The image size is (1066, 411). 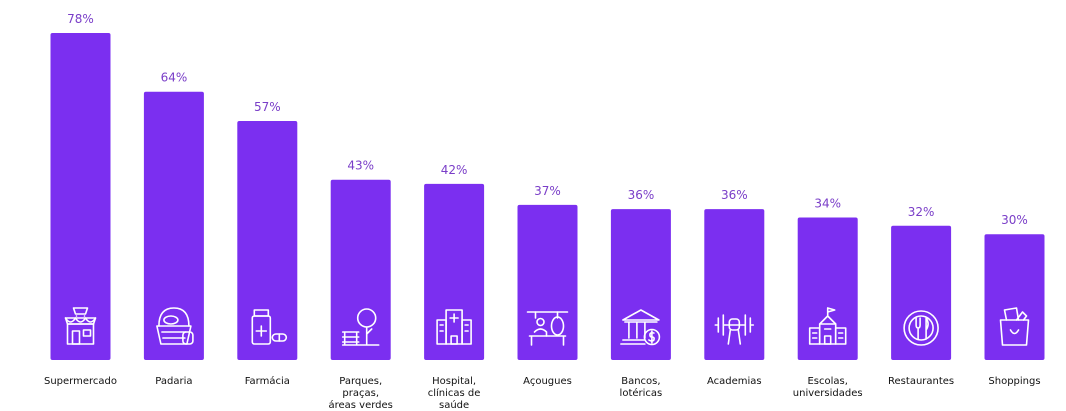 What do you see at coordinates (360, 327) in the screenshot?
I see `park-icon` at bounding box center [360, 327].